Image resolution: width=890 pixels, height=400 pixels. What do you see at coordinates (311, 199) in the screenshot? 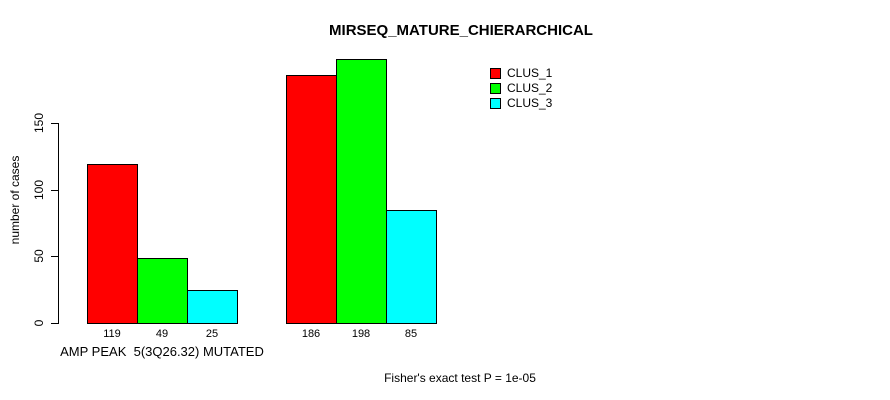
I see `bar-clus_1-group2` at bounding box center [311, 199].